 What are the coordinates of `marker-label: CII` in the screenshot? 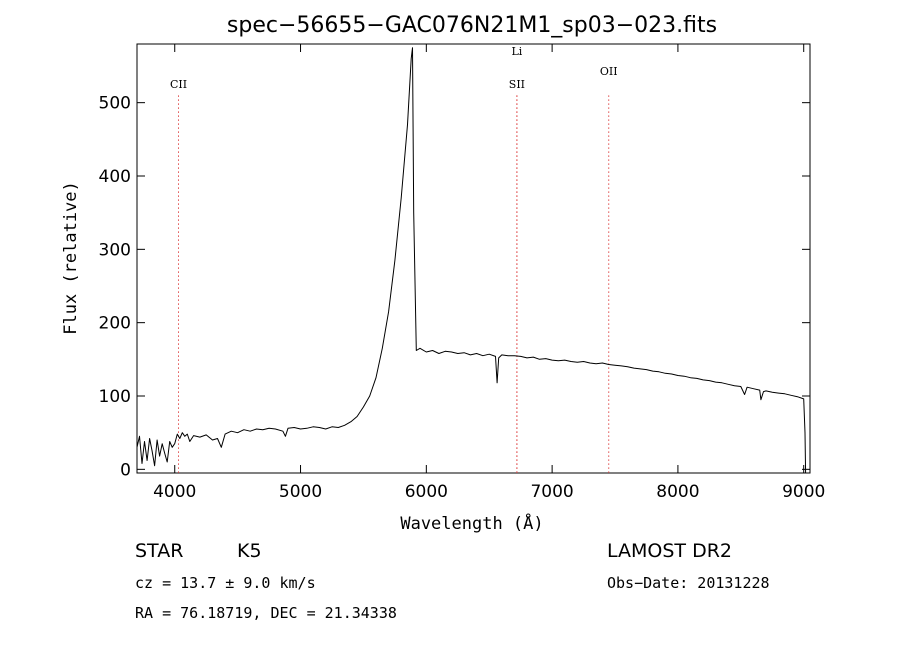 It's located at (178, 84).